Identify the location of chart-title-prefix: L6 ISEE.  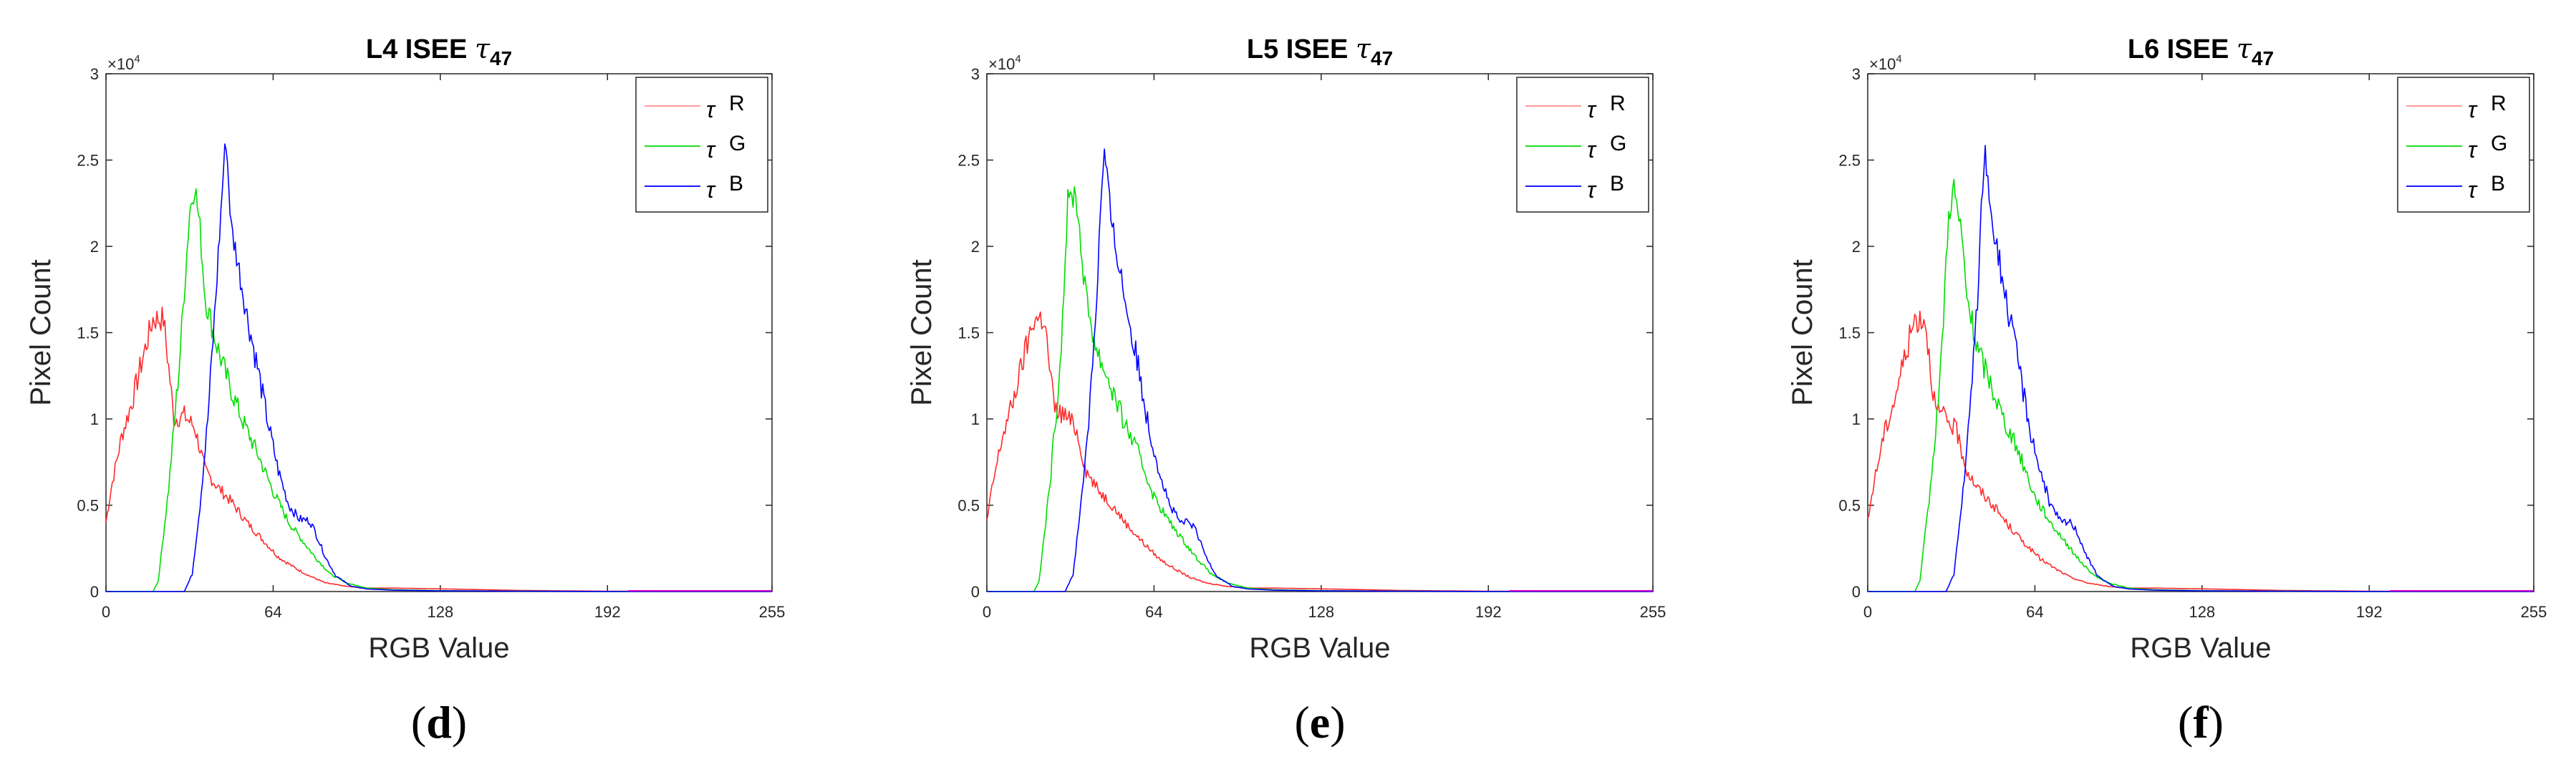
(2182, 49).